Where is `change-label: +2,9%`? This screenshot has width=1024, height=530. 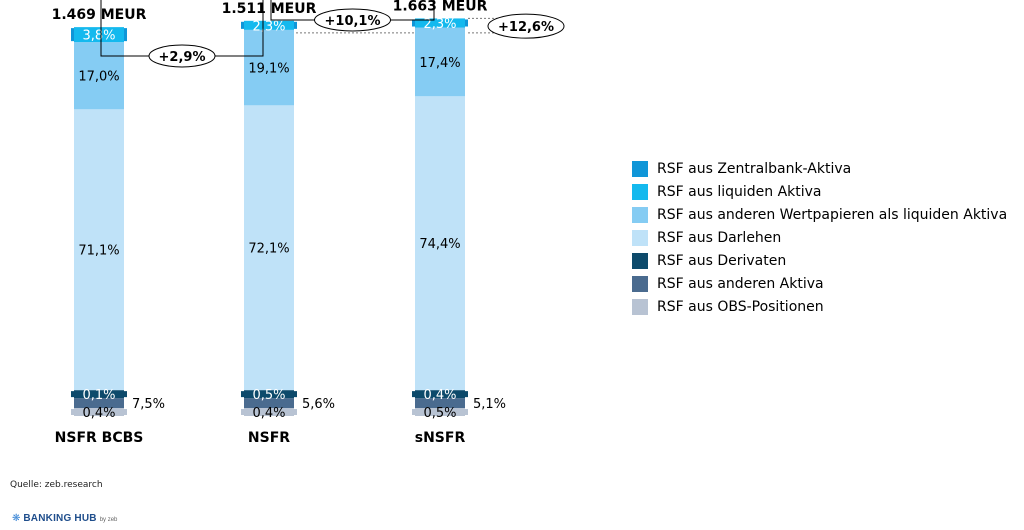 change-label: +2,9% is located at coordinates (182, 57).